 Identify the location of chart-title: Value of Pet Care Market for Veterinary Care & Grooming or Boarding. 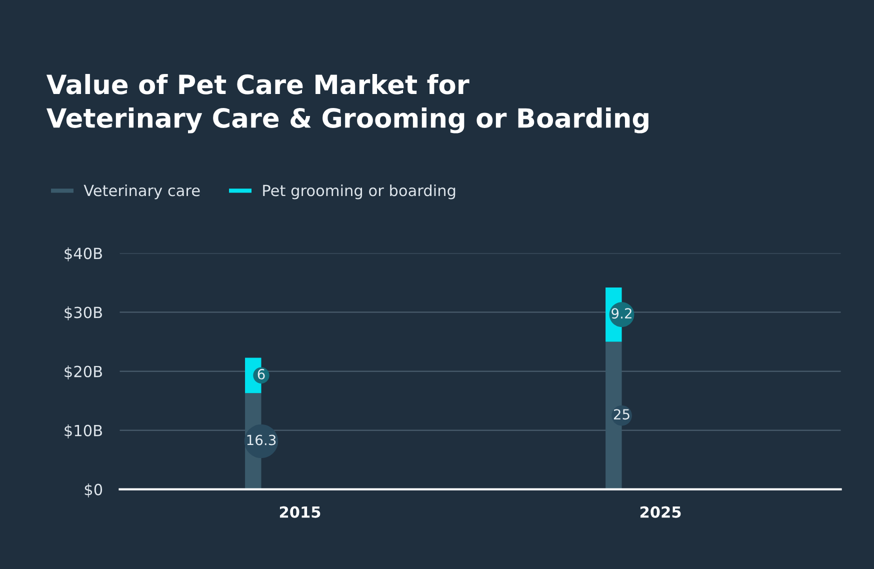
(347, 104).